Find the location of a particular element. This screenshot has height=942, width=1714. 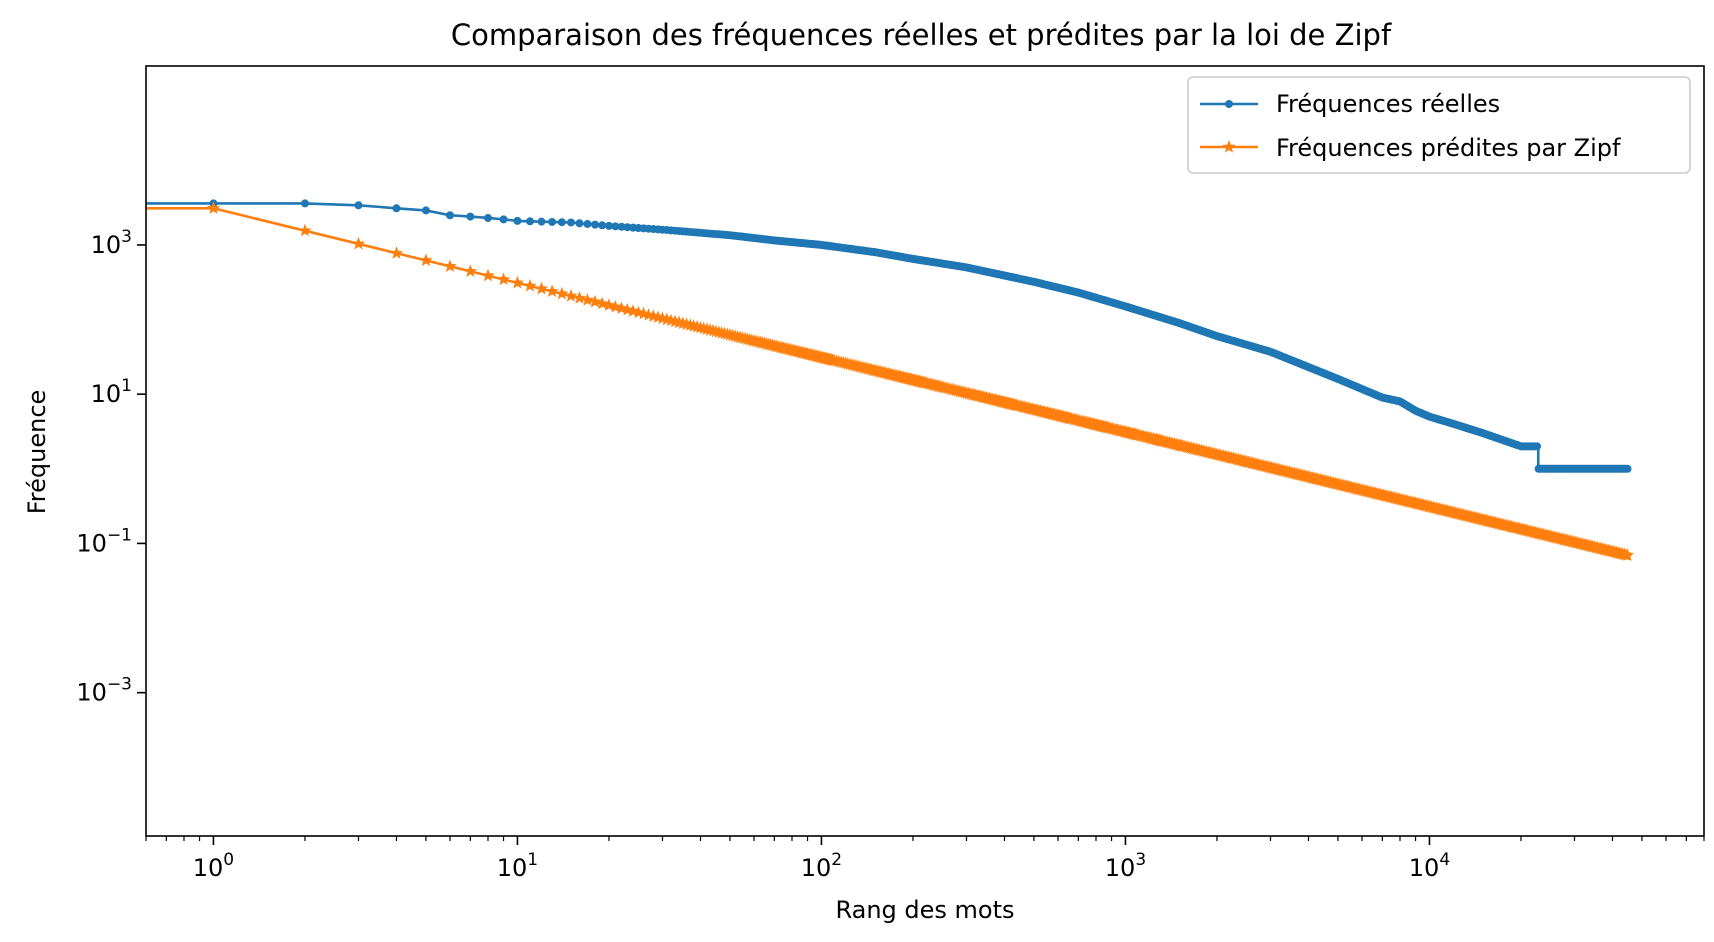

y-axis-ticks: 10³ 10¹ 10⁻¹ 10⁻³ is located at coordinates (111, 467).